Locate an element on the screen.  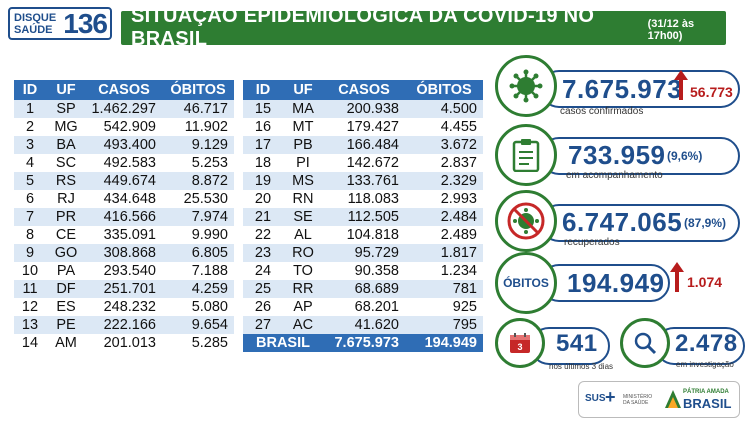
acompanhamento-caption: em acompanhamento is located at coordinates (614, 175).